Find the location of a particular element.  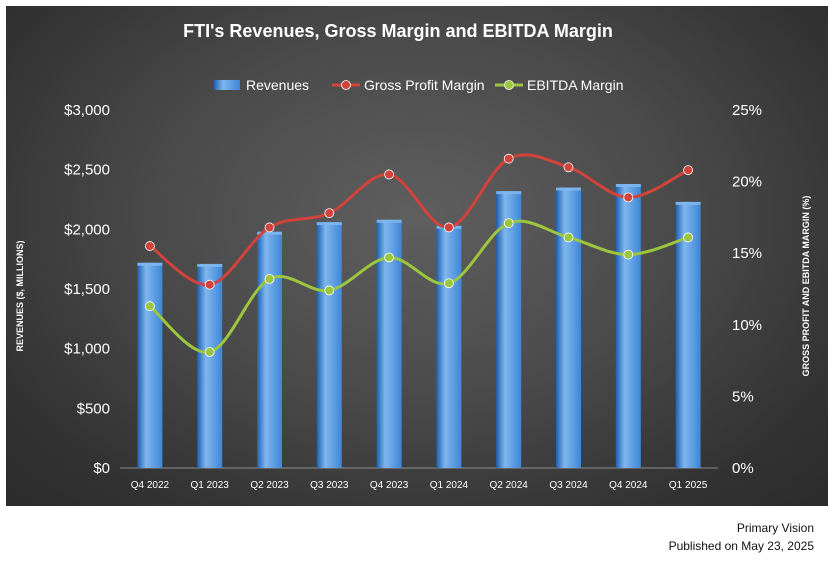

x-tick-label: Q3 2024 is located at coordinates (568, 485).